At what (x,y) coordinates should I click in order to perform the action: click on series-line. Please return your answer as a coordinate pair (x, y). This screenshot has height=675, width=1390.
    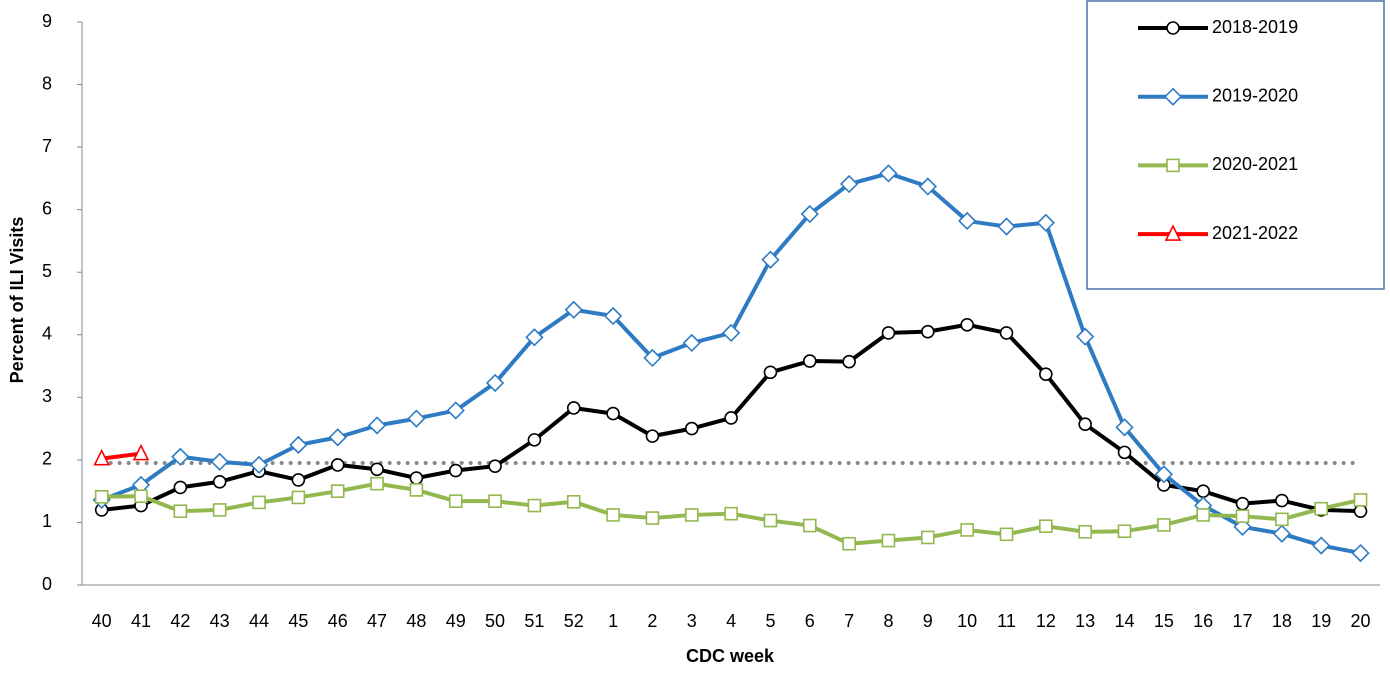
    Looking at the image, I should click on (121, 456).